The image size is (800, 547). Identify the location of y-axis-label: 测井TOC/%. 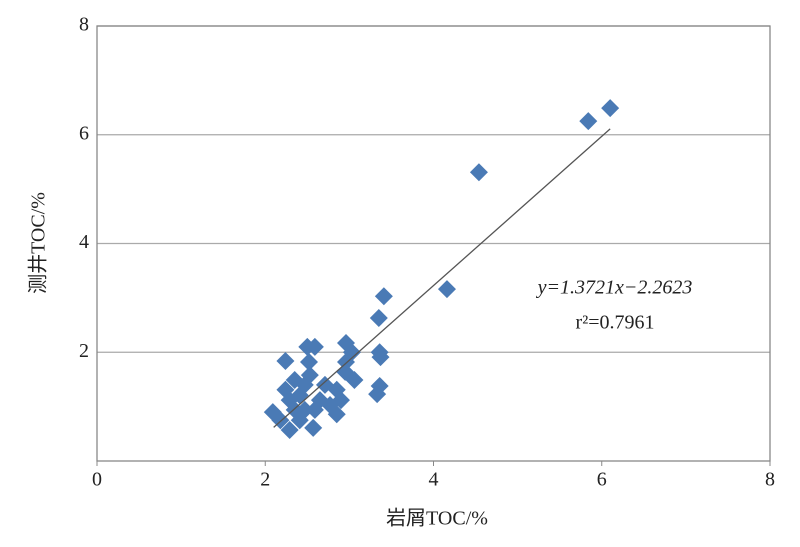
(38, 243).